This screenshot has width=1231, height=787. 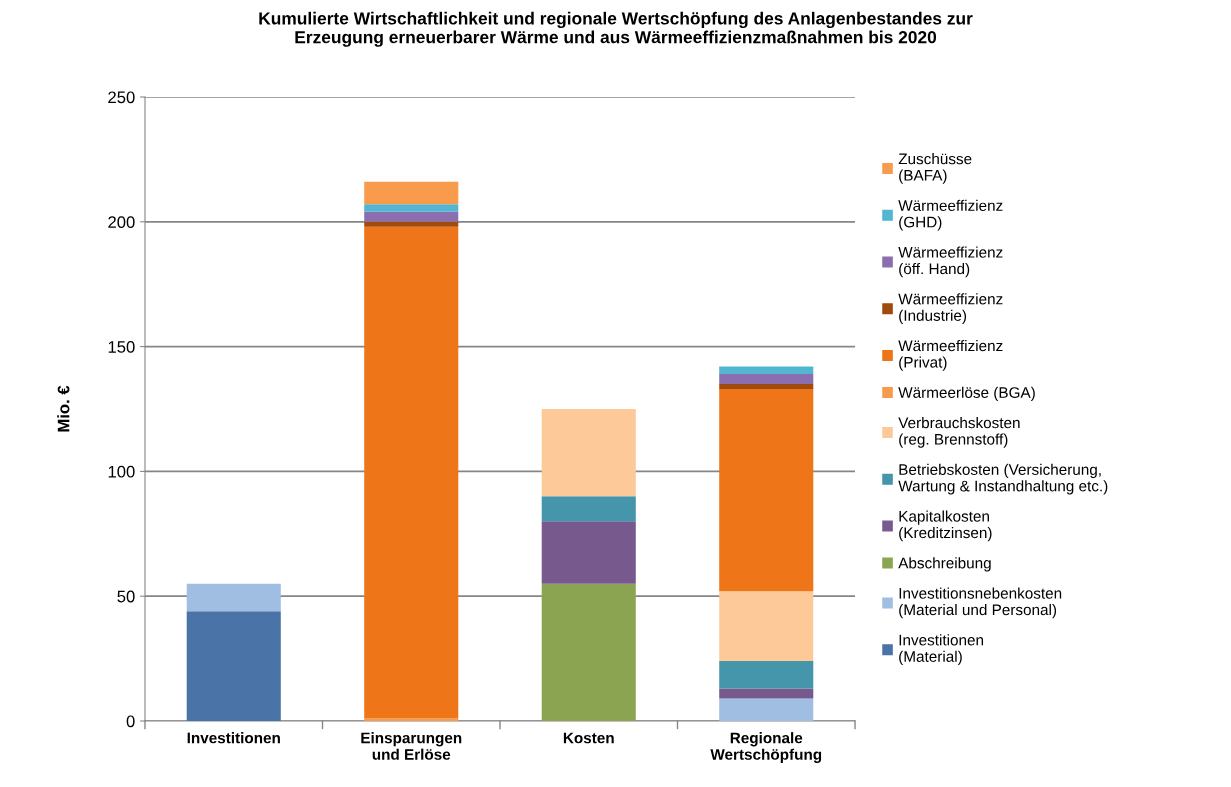 I want to click on legend-label: Betriebskosten (Versicherung, Wartung & Instandhaltung etc.), so click(x=1003, y=479).